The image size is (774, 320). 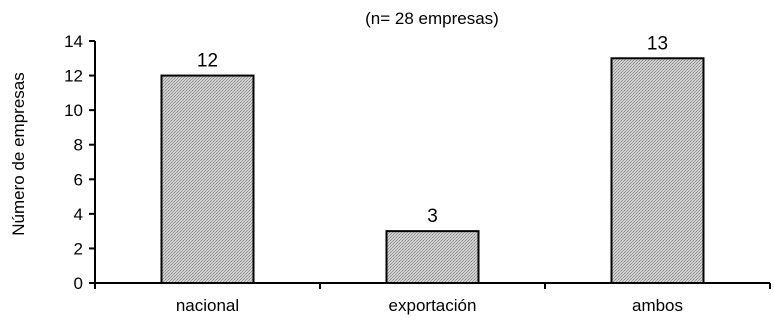 What do you see at coordinates (207, 305) in the screenshot?
I see `x-tick-label-nacional: nacional` at bounding box center [207, 305].